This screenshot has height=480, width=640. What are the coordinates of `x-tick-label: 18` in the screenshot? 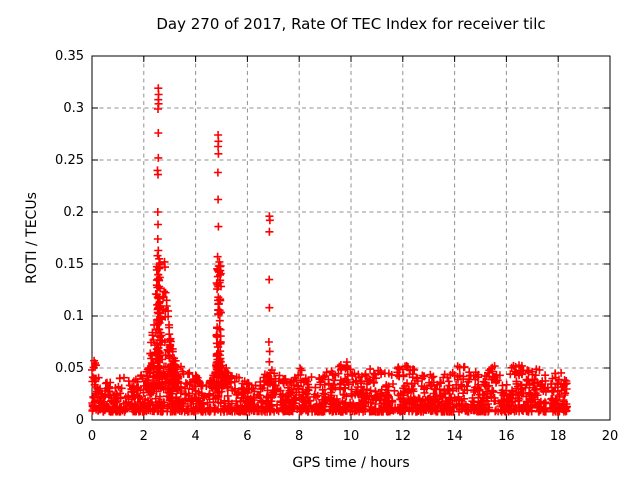 It's located at (558, 436).